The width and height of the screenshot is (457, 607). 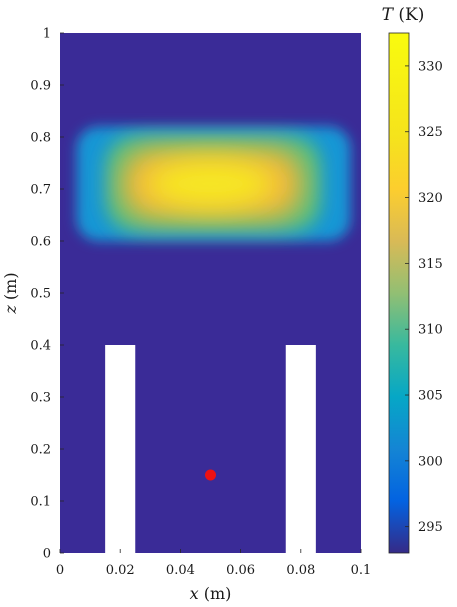 What do you see at coordinates (40, 138) in the screenshot?
I see `y-tick-label: 0.8` at bounding box center [40, 138].